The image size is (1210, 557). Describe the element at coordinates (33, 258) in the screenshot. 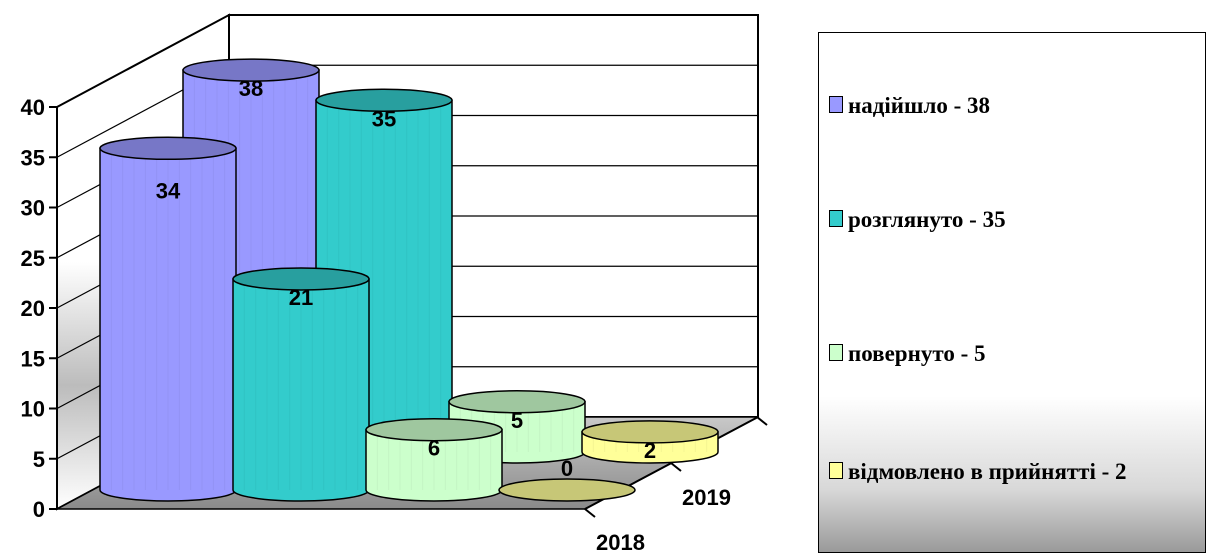

I see `y-tick-label: 25` at that location.